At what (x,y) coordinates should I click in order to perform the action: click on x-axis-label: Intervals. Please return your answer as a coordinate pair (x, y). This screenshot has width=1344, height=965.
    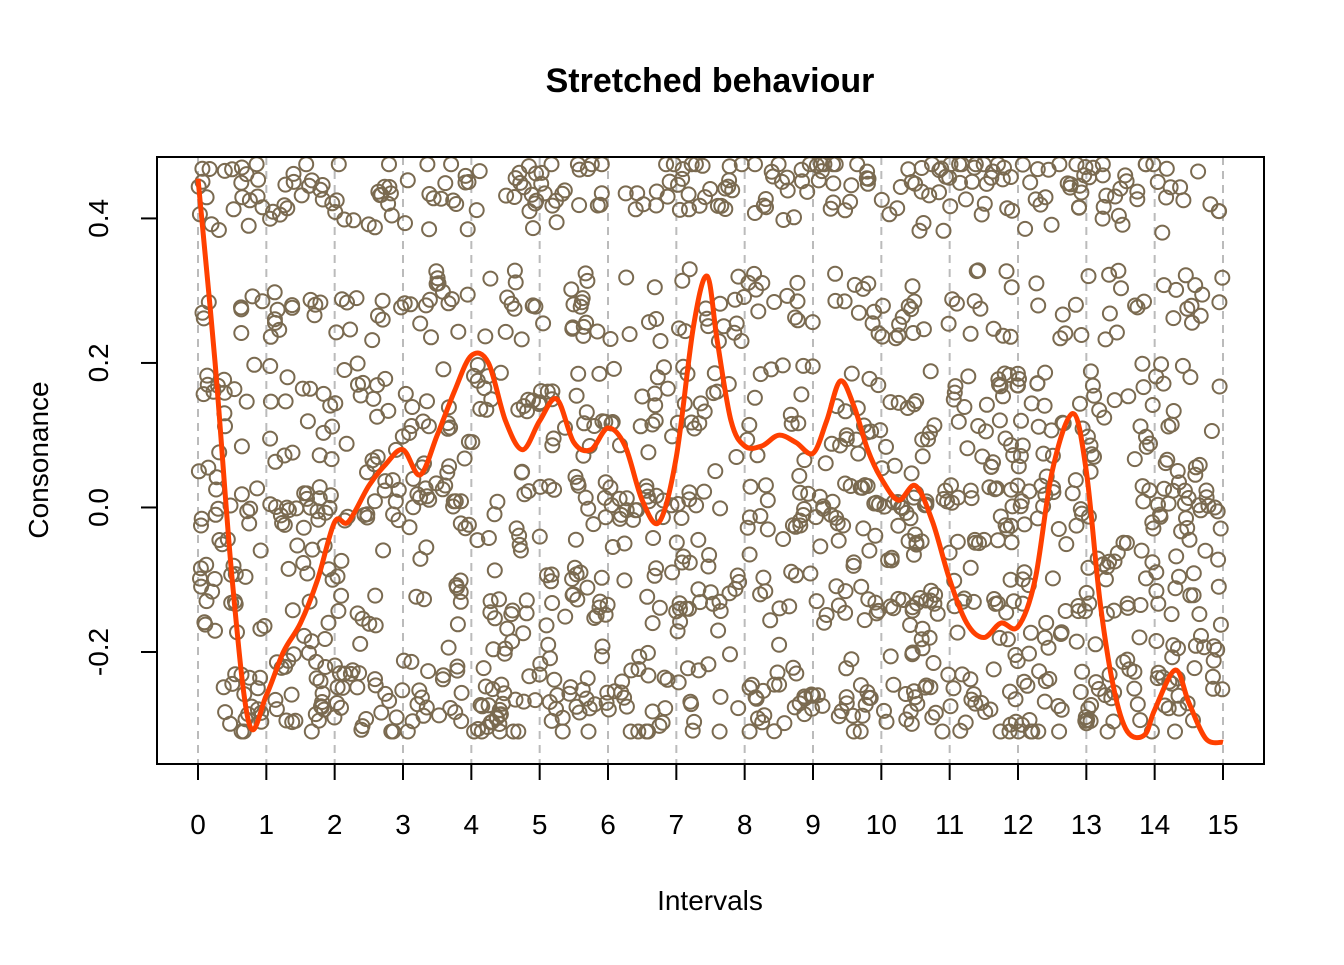
    Looking at the image, I should click on (710, 900).